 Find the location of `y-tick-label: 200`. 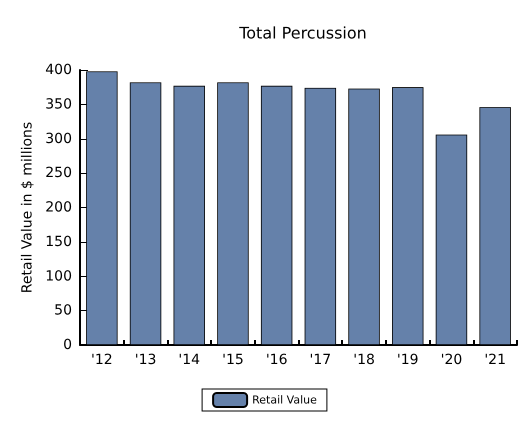

y-tick-label: 200 is located at coordinates (58, 208).